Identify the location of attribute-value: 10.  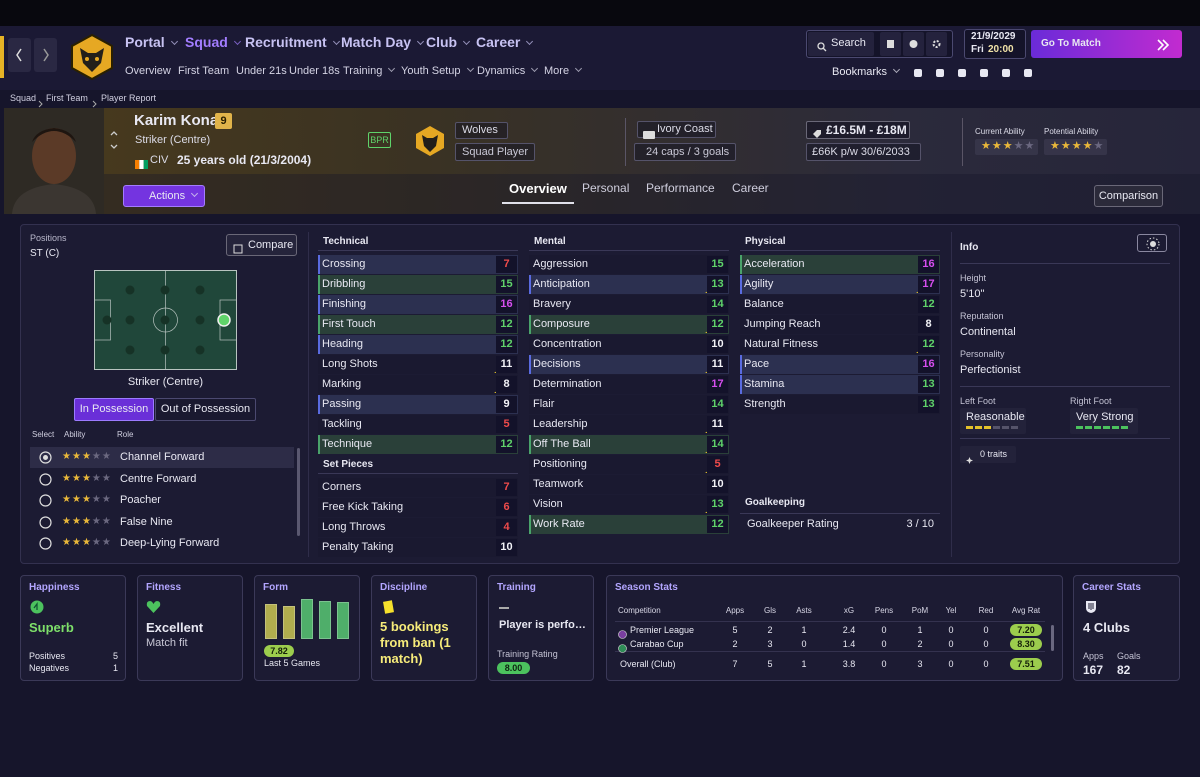
(717, 344).